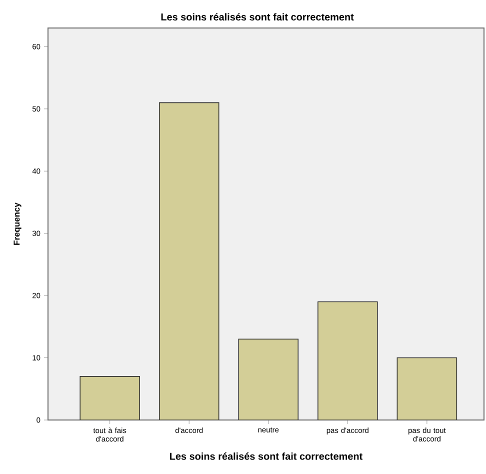 Image resolution: width=486 pixels, height=474 pixels. I want to click on x-axis-title: Les soins réalisés sont fait correctement, so click(266, 456).